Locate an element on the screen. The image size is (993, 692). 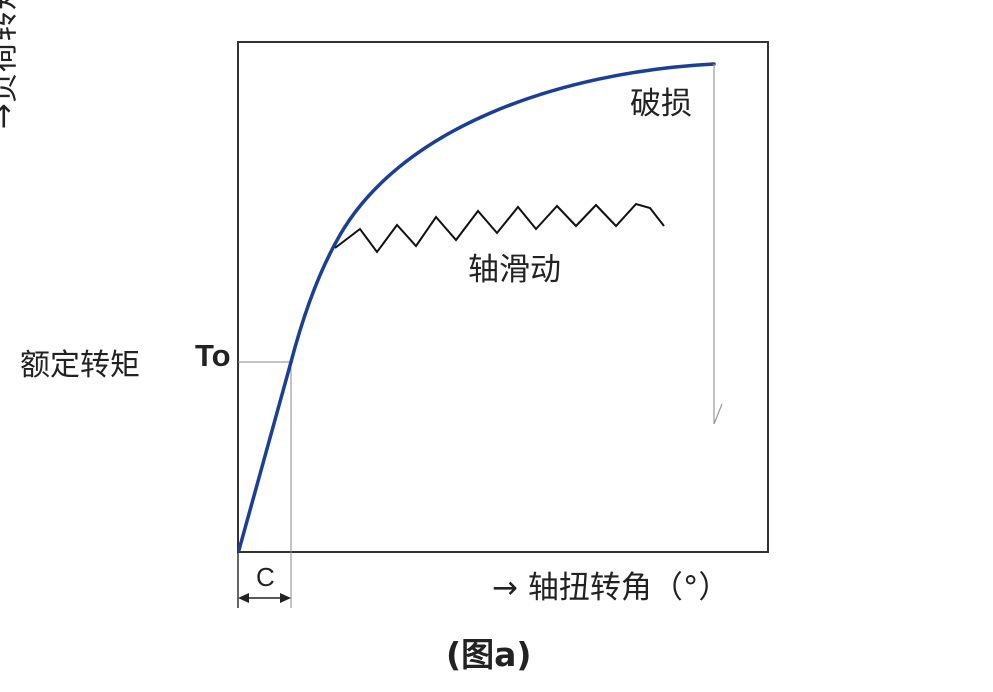
c-dimension-label: C is located at coordinates (265, 577).